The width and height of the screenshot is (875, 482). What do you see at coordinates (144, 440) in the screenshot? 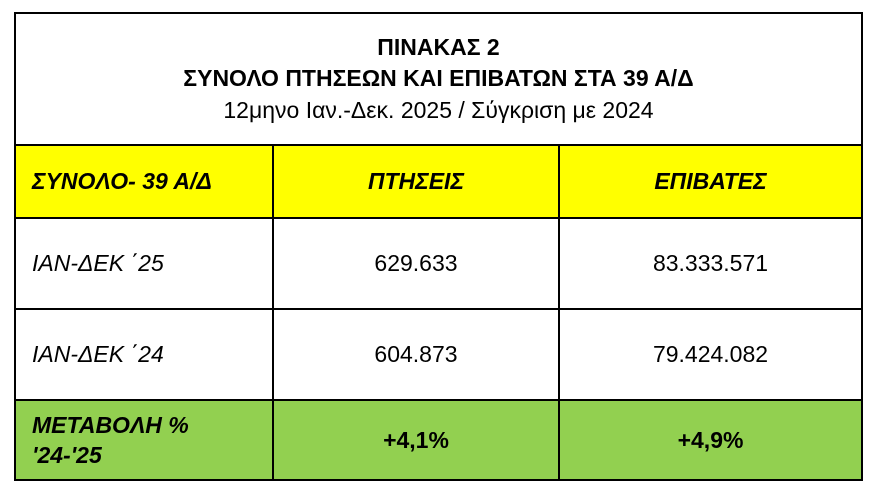
I see `change-label-cell: ΜΕΤΑΒΟΛΗ % '24-'25` at bounding box center [144, 440].